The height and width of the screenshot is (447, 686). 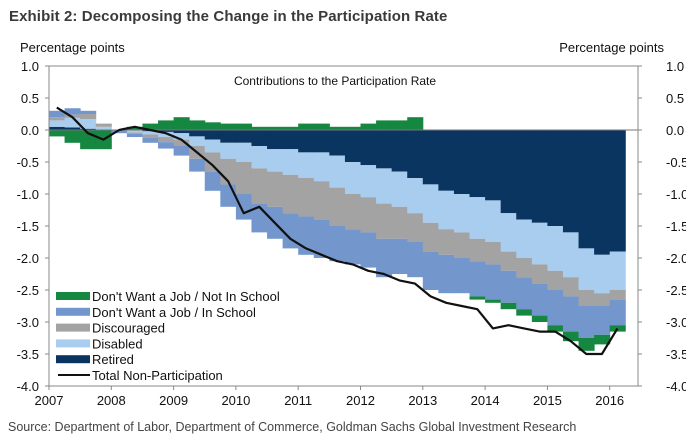 I want to click on y-tick-label-right: 1.0, so click(x=675, y=66).